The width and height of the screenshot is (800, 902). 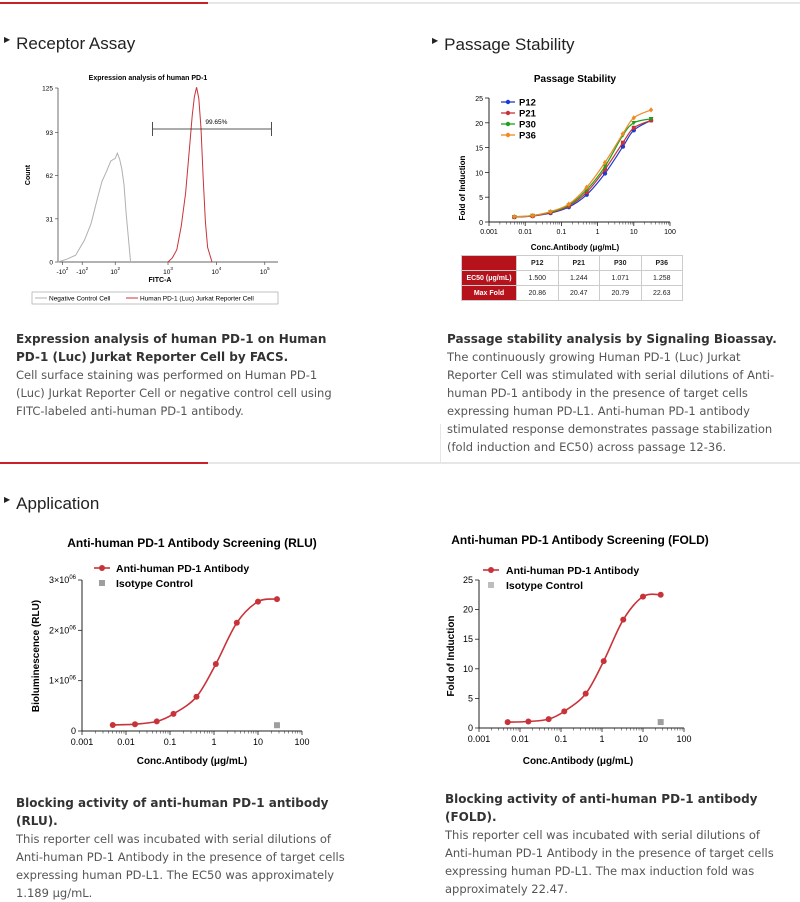 What do you see at coordinates (217, 271) in the screenshot?
I see `facs-x-tick-label: 10⁴` at bounding box center [217, 271].